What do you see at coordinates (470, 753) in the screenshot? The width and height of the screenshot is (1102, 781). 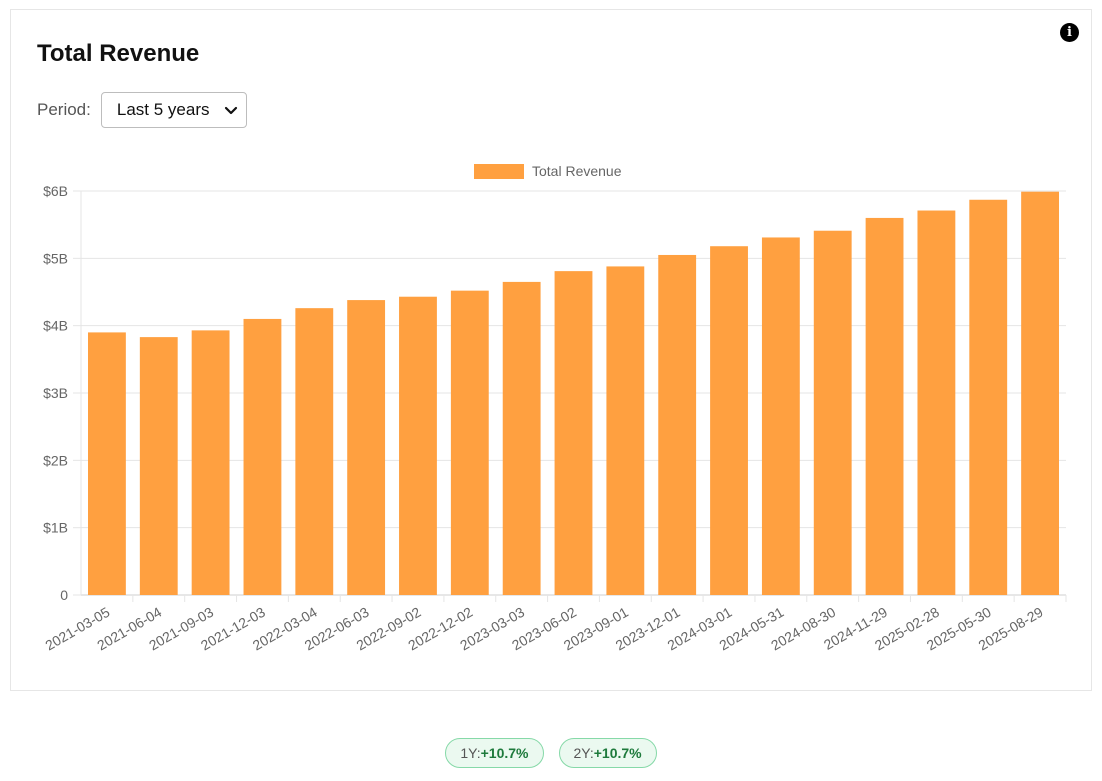 I see `badge-label: 1Y:` at bounding box center [470, 753].